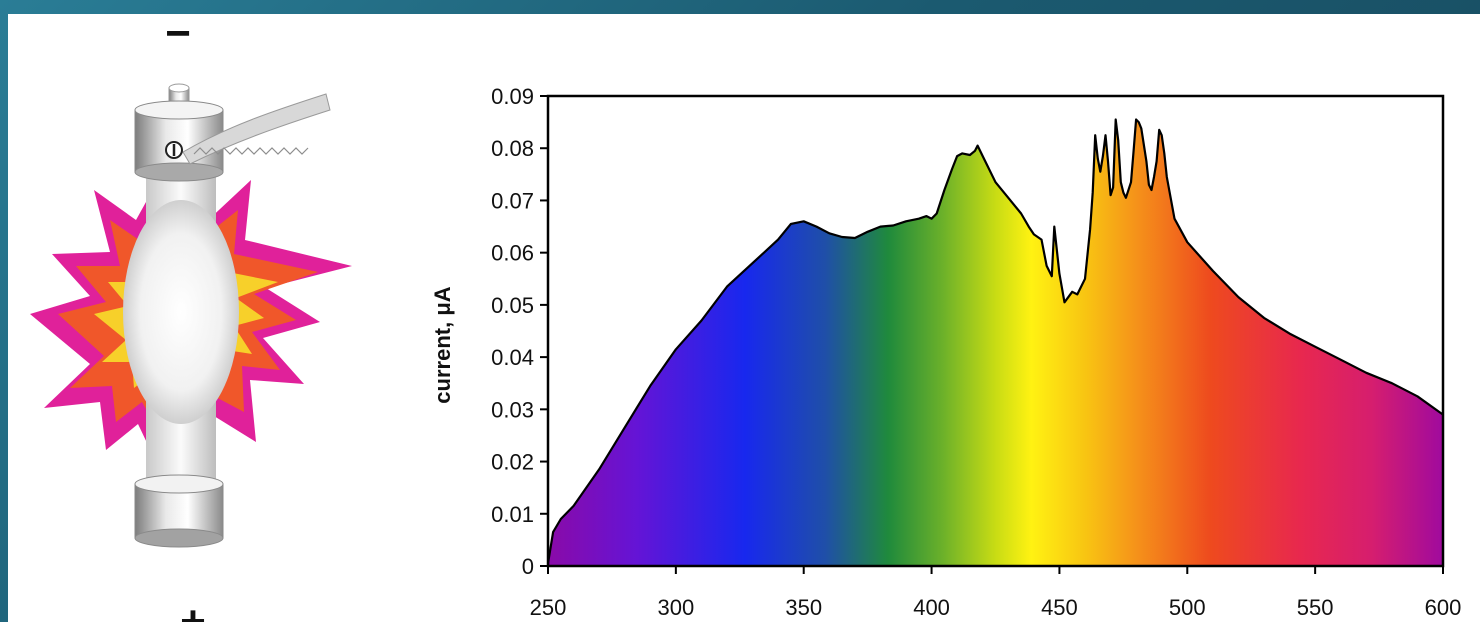 This screenshot has height=622, width=1480. I want to click on x-tick-label: 450, so click(1059, 607).